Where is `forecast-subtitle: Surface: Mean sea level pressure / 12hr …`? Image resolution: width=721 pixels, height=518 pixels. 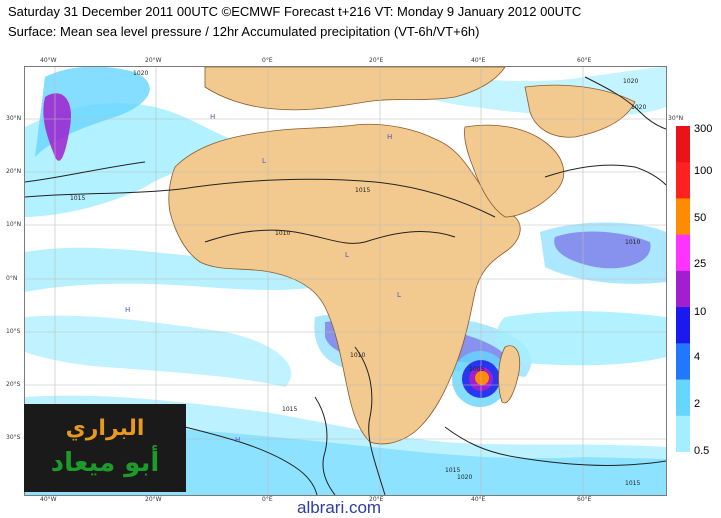 forecast-subtitle: Surface: Mean sea level pressure / 12hr … is located at coordinates (244, 31).